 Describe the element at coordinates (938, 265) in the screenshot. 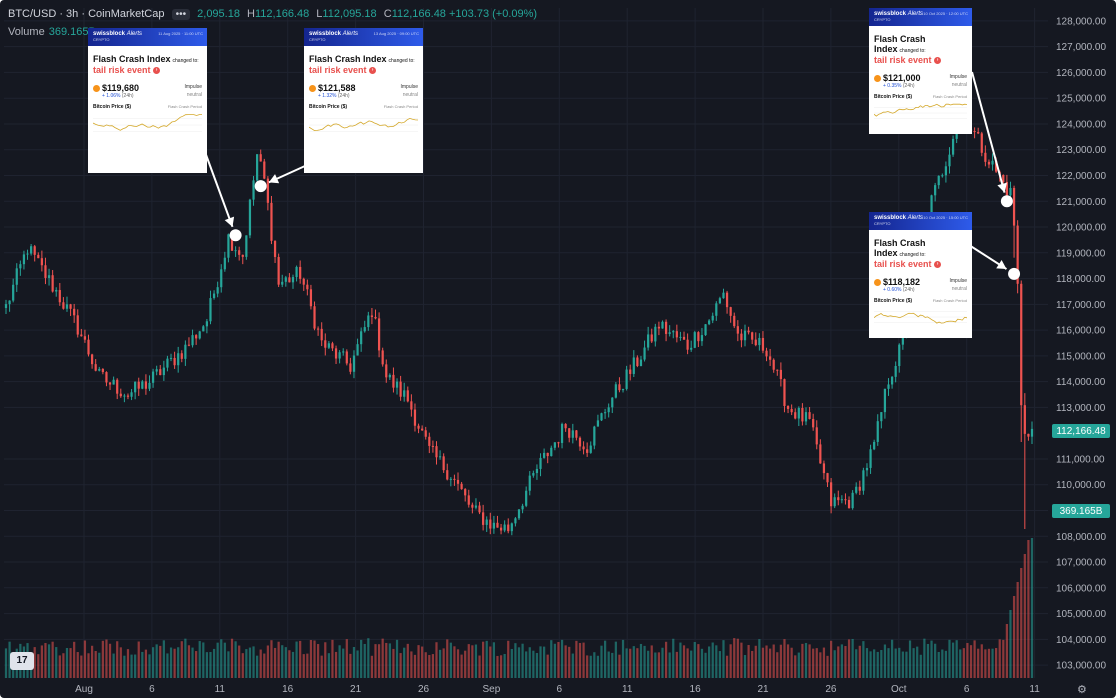

I see `arrow-right-icon: ›` at that location.